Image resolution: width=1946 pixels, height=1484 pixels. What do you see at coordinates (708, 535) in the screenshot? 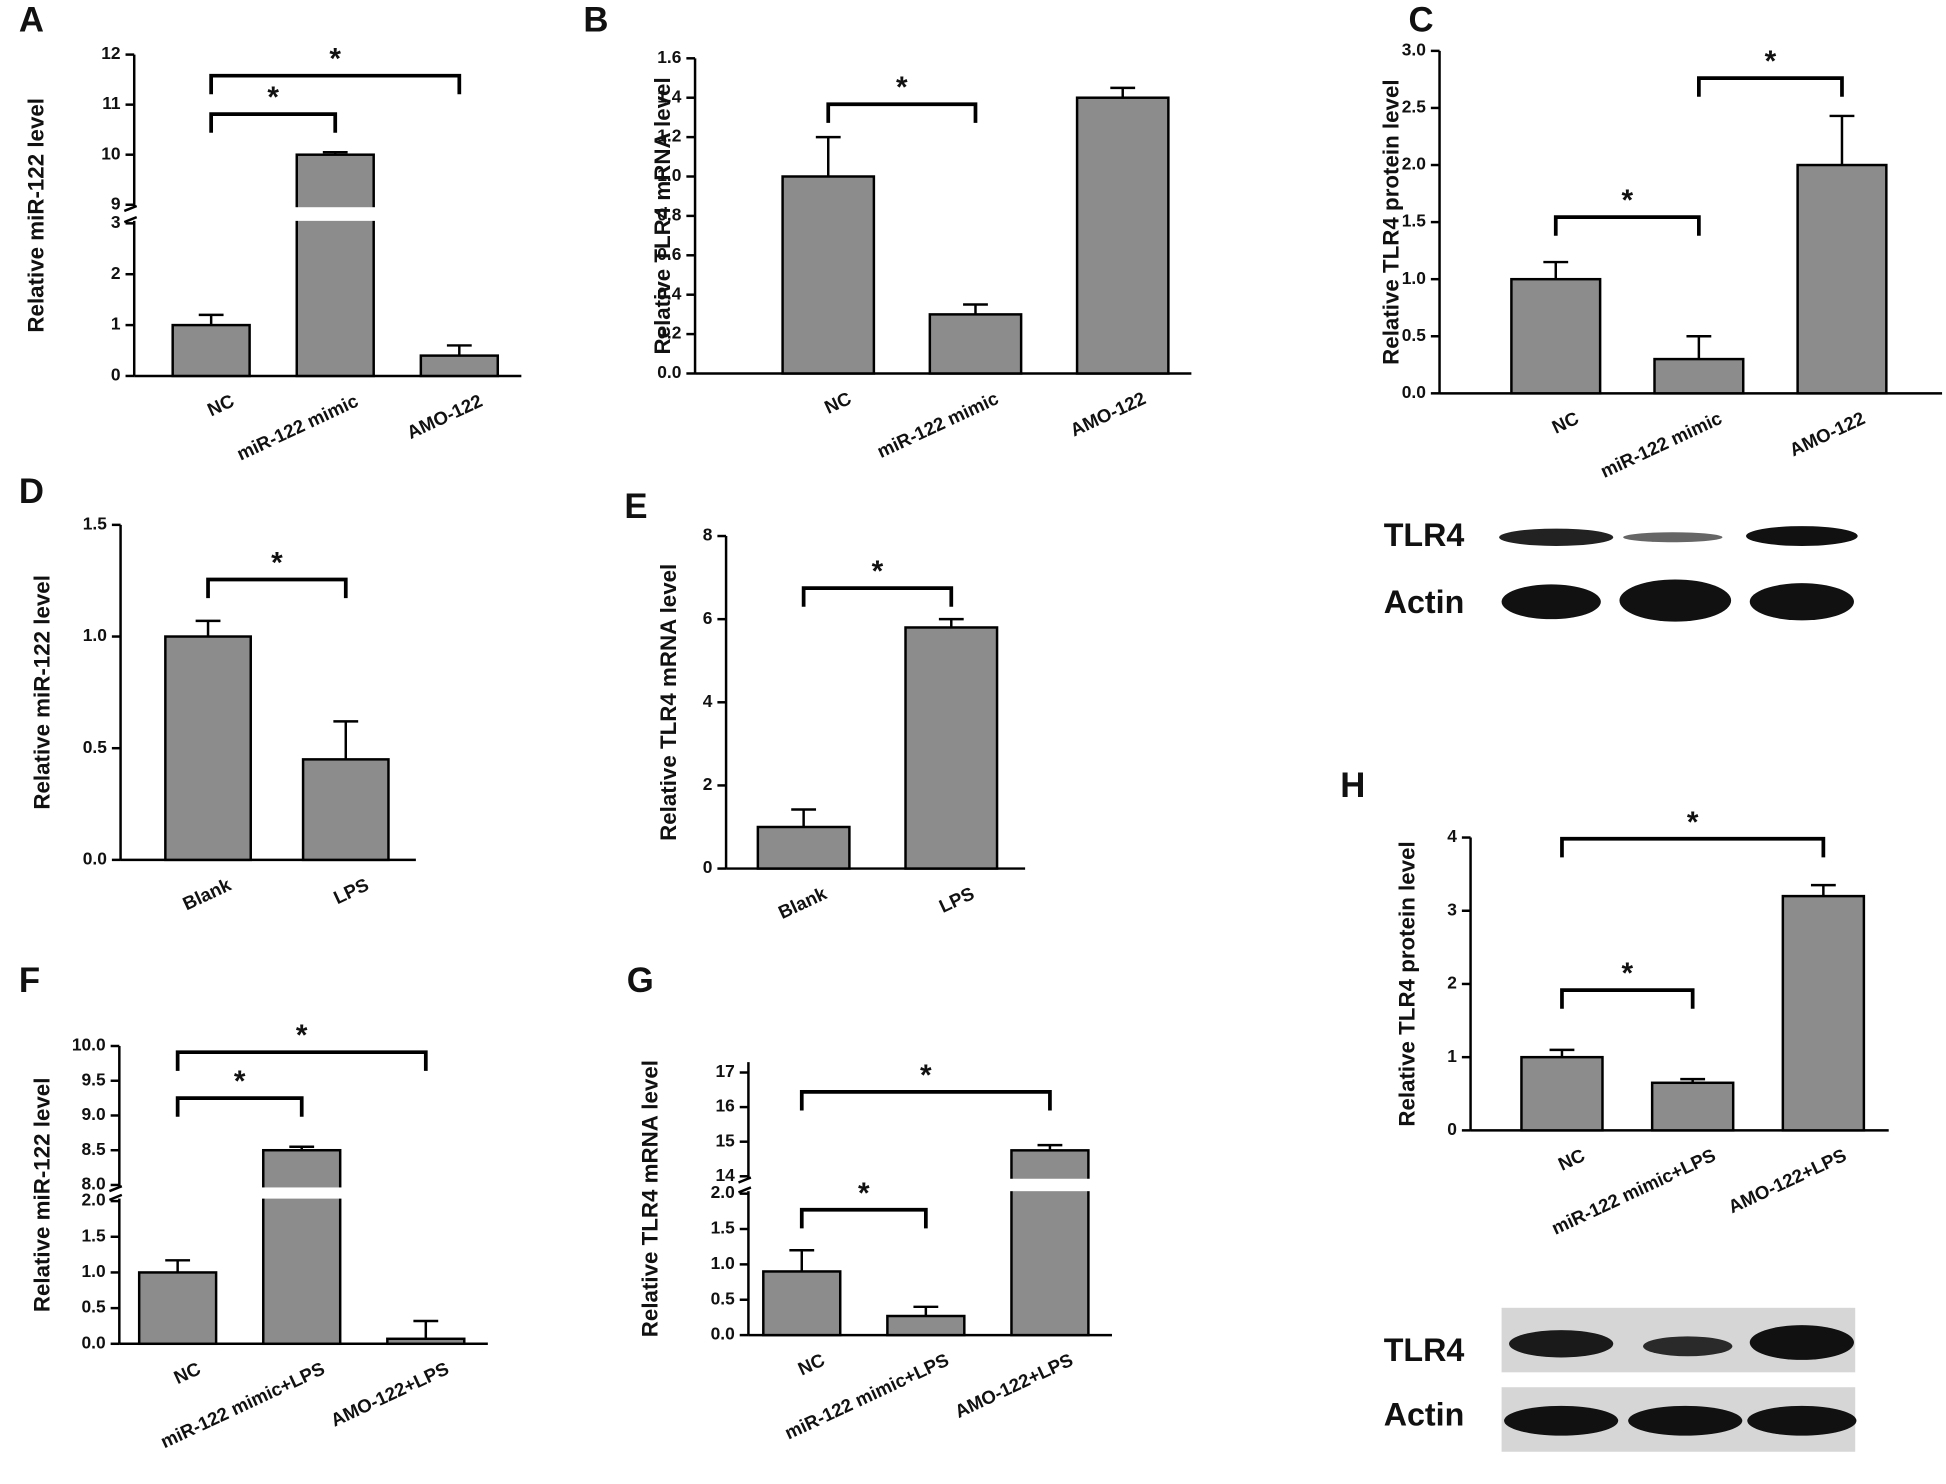
I see `y-tick-label: 8` at bounding box center [708, 535].